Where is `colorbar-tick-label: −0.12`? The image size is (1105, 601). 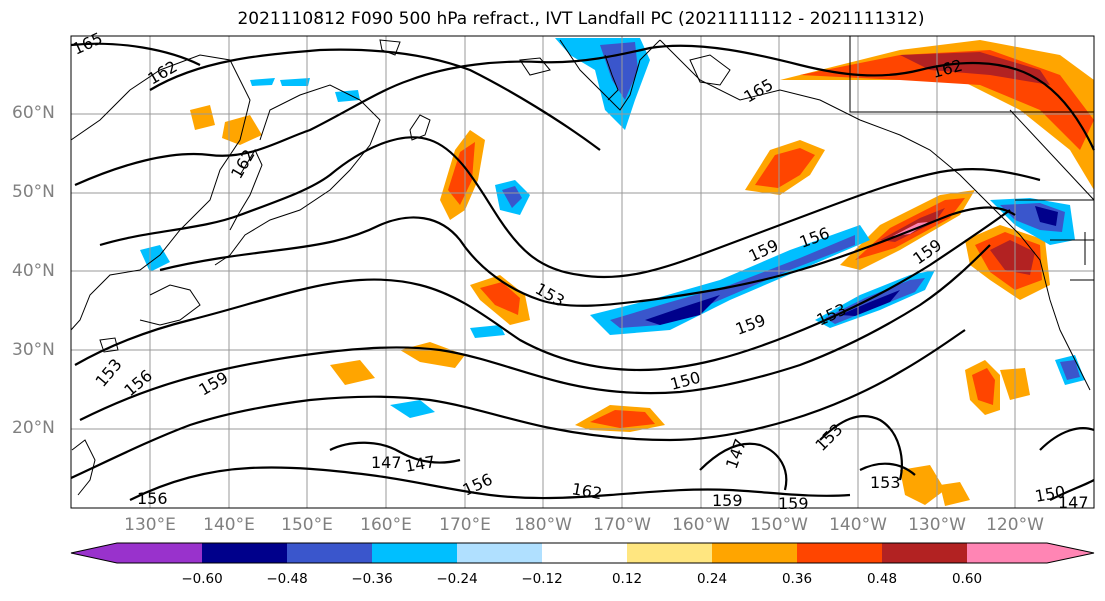 colorbar-tick-label: −0.12 is located at coordinates (542, 579).